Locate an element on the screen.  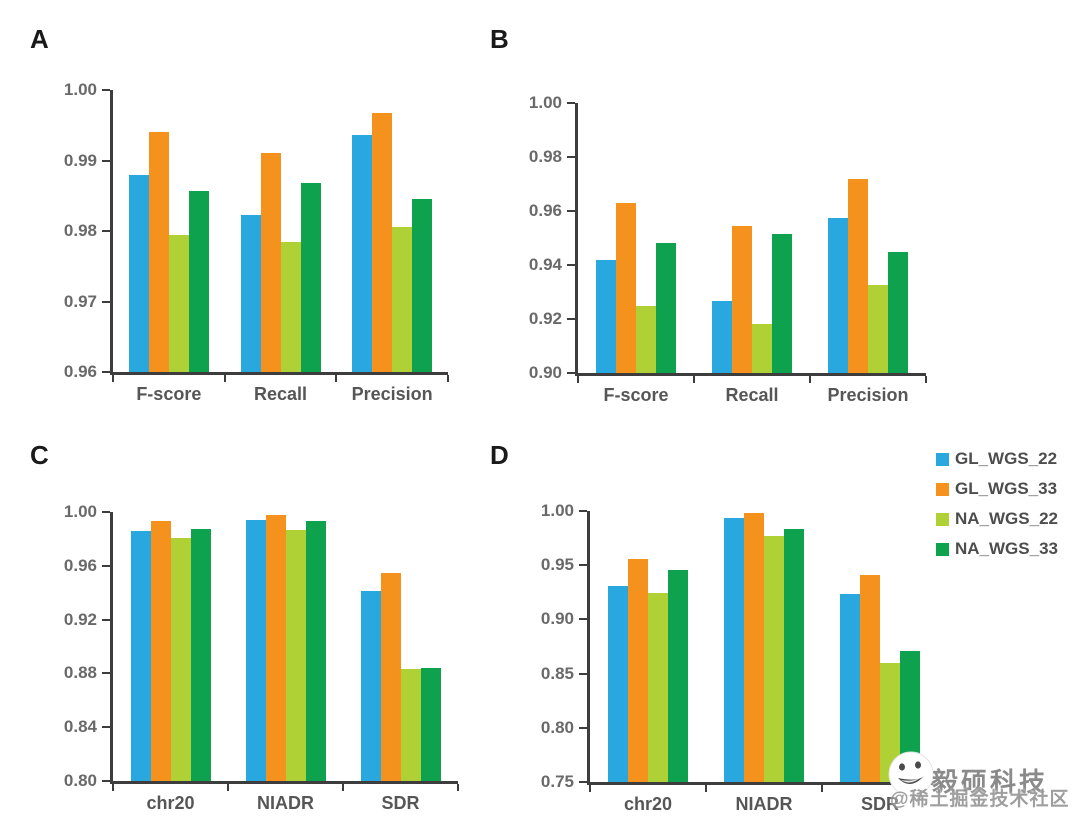
bar-na_wgs_22-sdr is located at coordinates (890, 722).